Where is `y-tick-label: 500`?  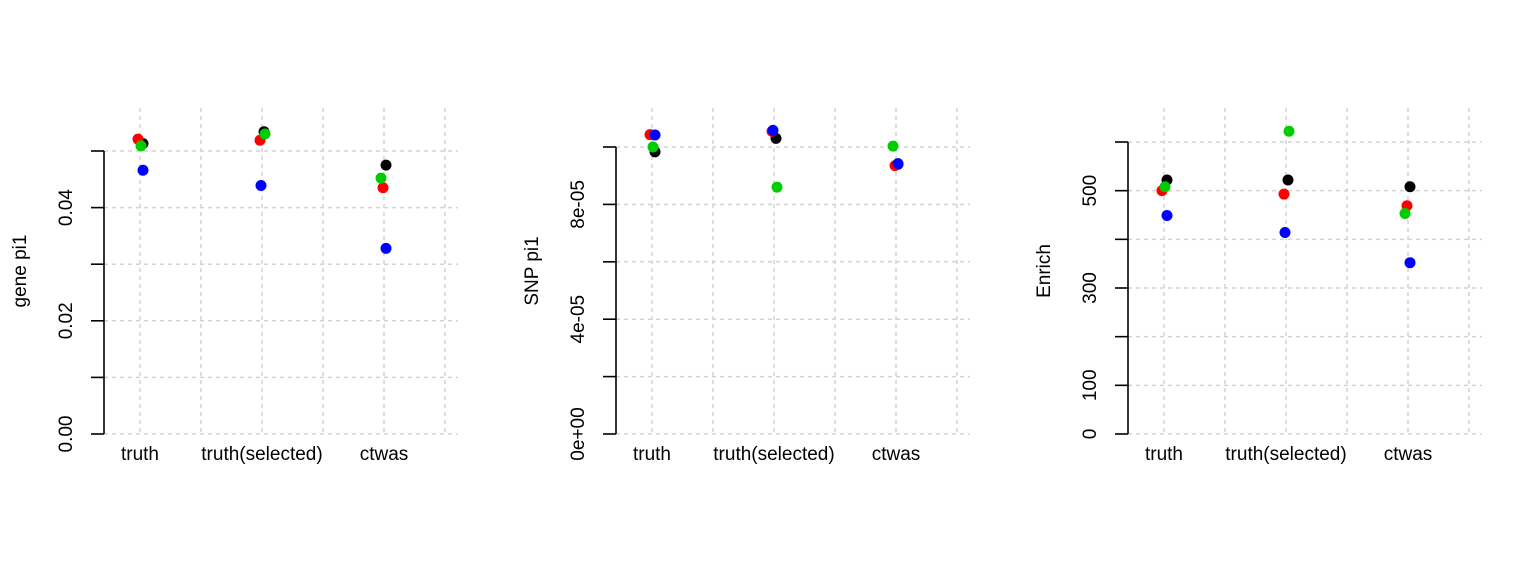
y-tick-label: 500 is located at coordinates (1090, 191).